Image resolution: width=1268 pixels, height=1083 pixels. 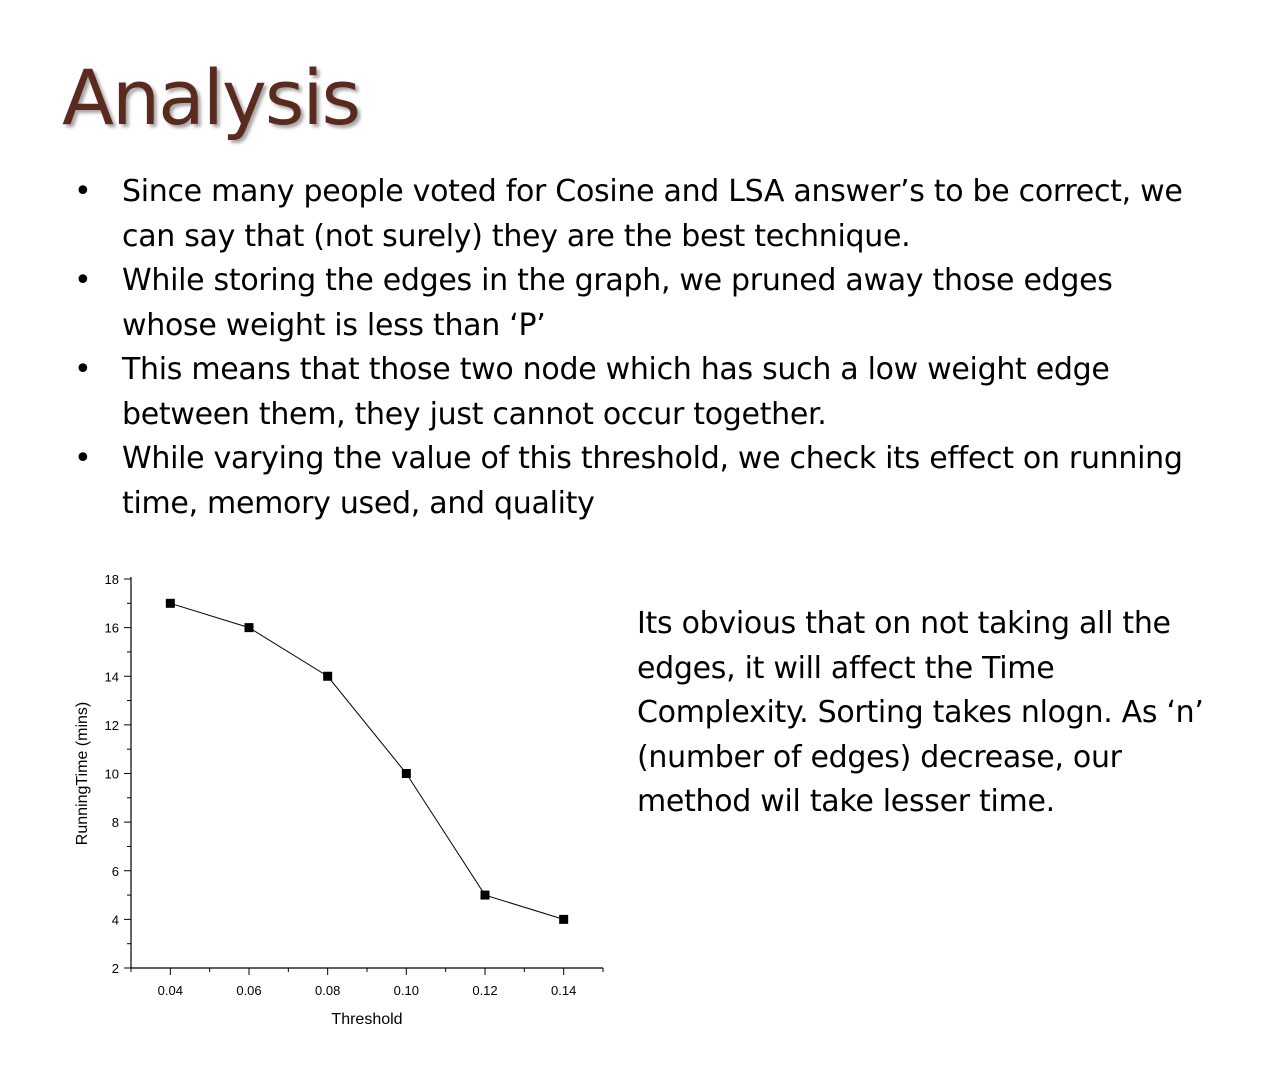 What do you see at coordinates (170, 990) in the screenshot?
I see `x-tick-label: 0.04` at bounding box center [170, 990].